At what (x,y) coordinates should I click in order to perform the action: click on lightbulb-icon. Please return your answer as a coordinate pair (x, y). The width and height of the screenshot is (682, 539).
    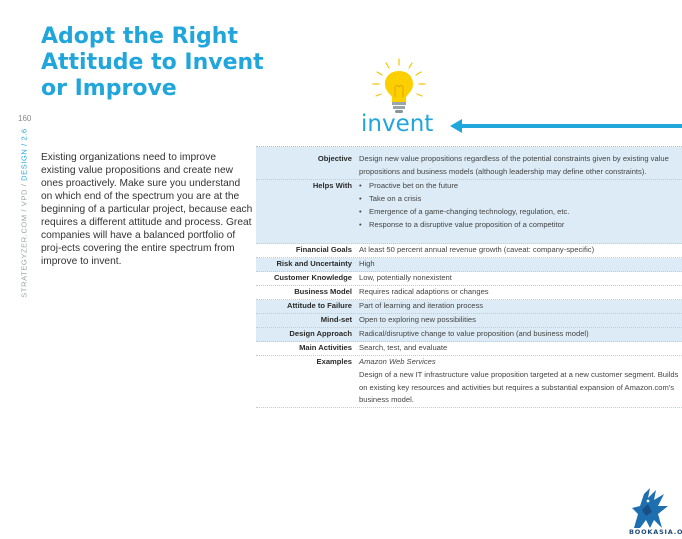
    Looking at the image, I should click on (399, 85).